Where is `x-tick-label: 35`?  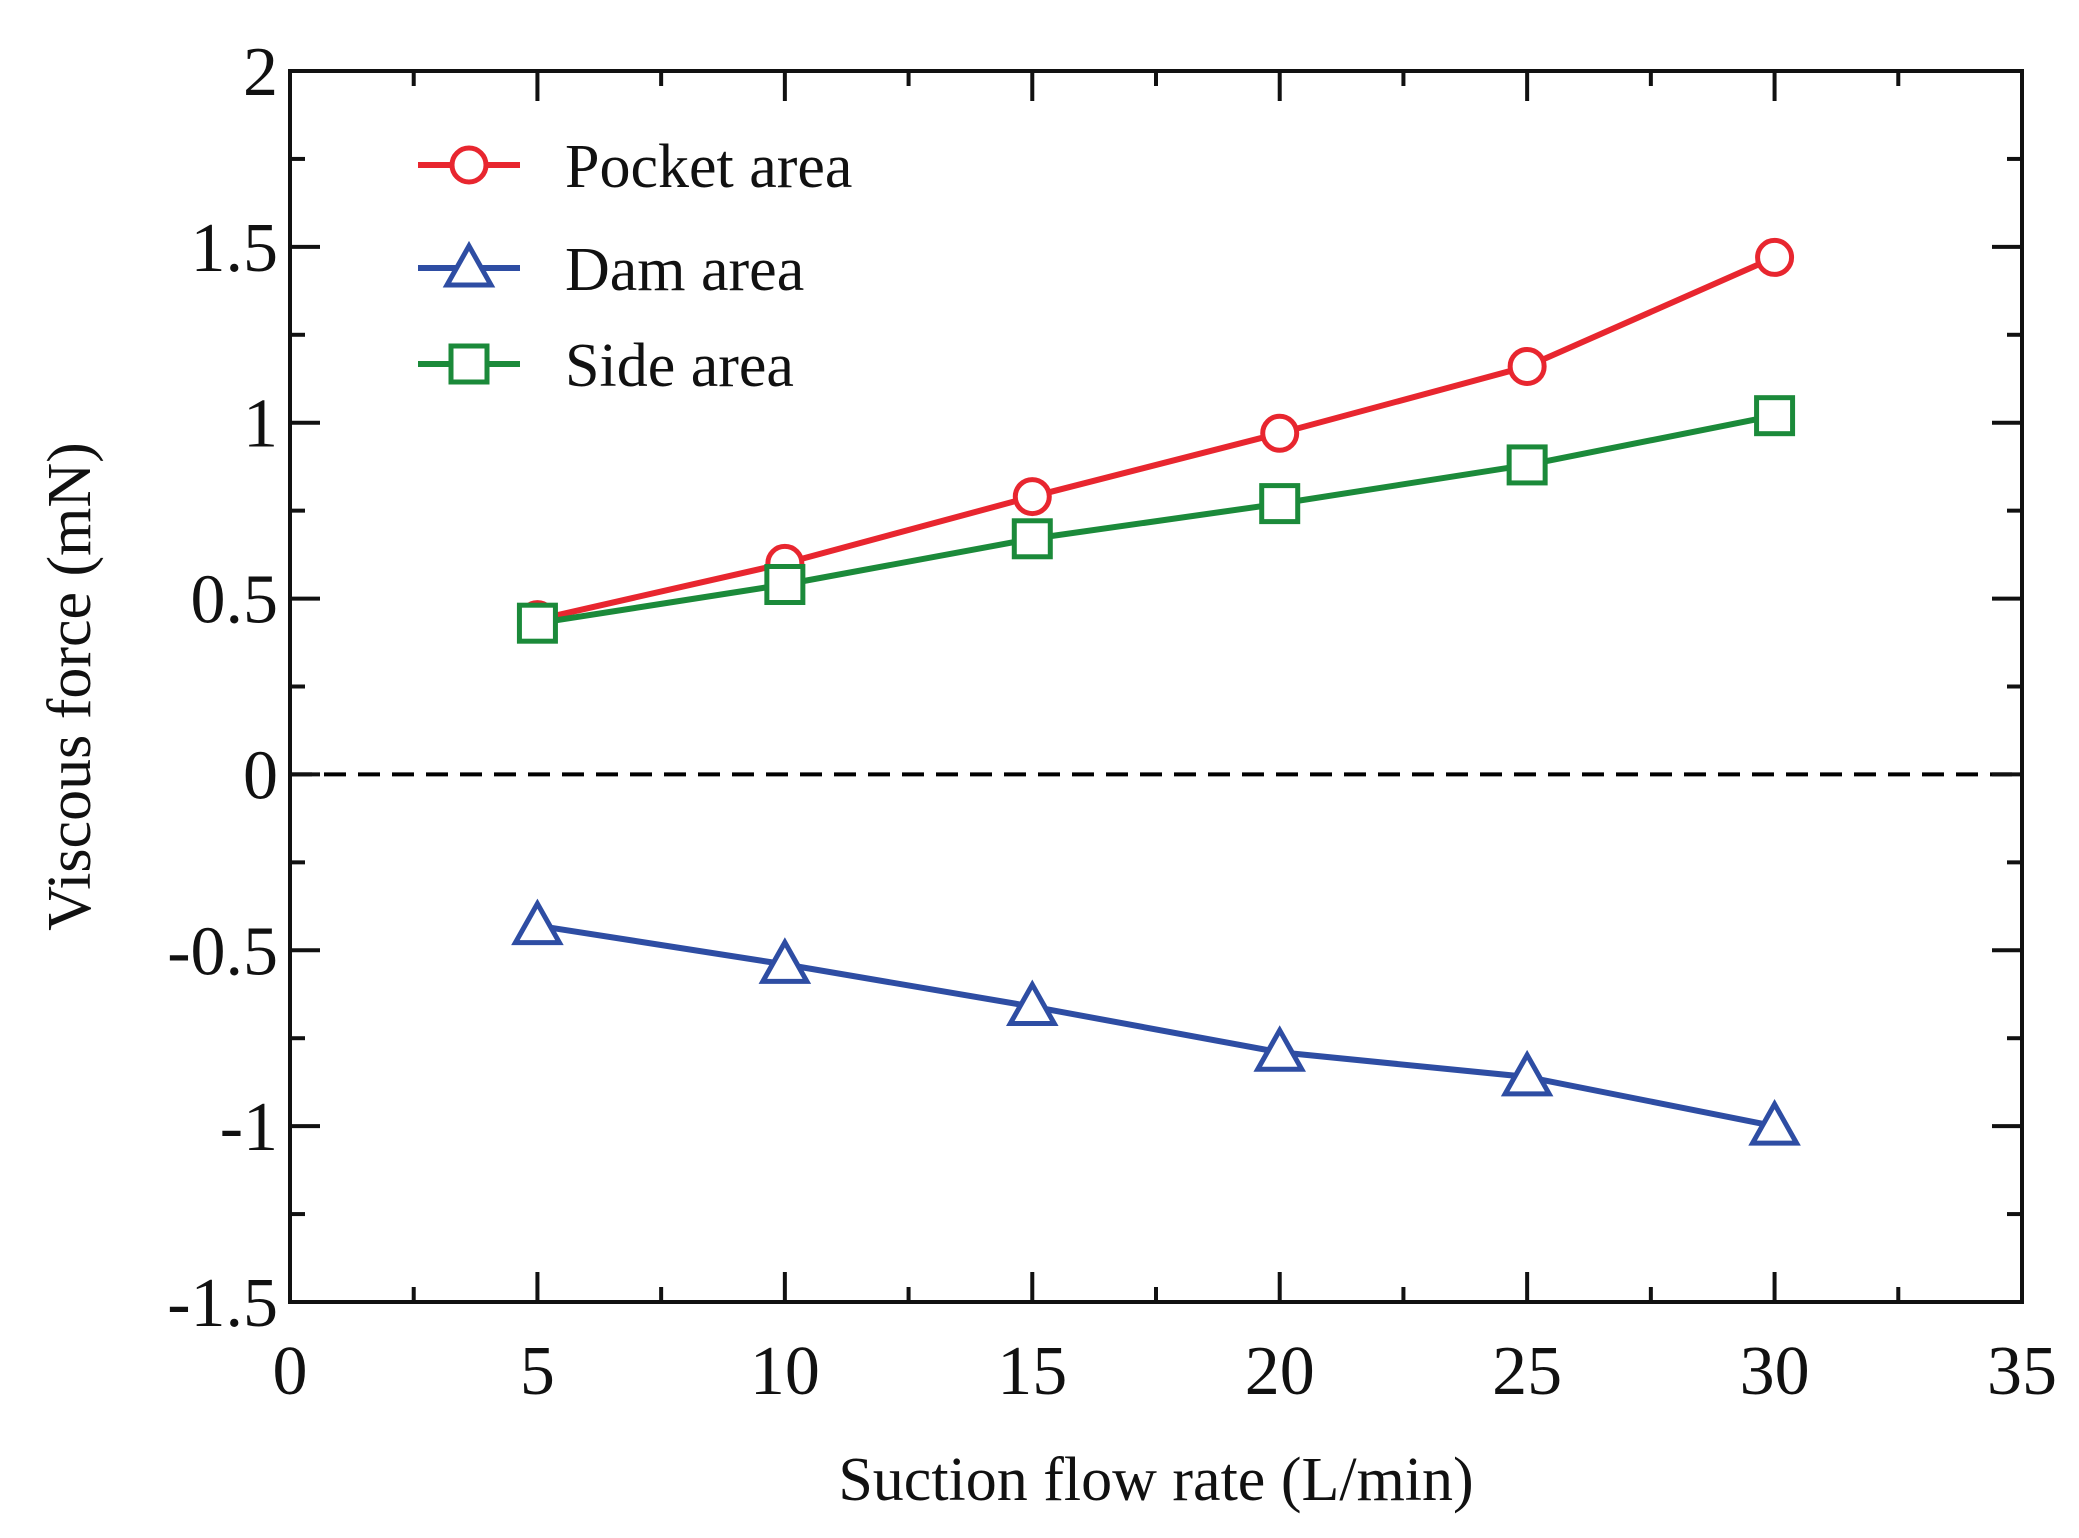
x-tick-label: 35 is located at coordinates (2022, 1371).